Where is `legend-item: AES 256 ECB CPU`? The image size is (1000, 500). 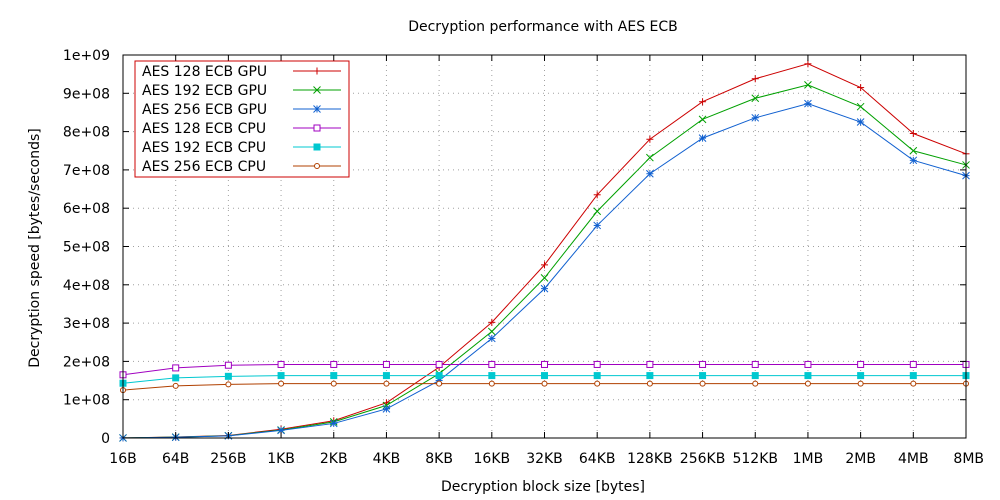
legend-item: AES 256 ECB CPU is located at coordinates (241, 167).